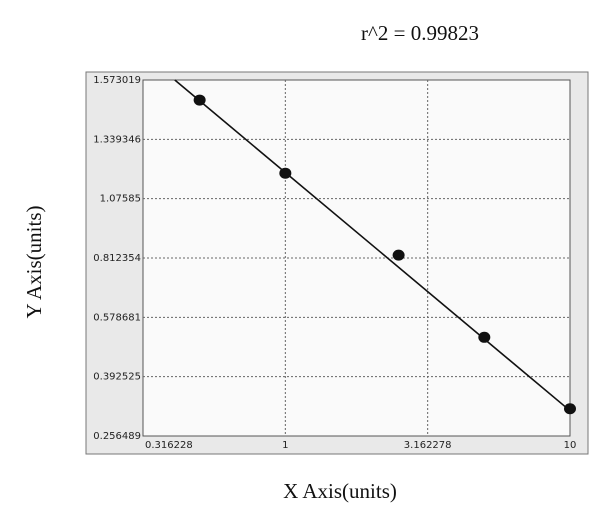  I want to click on y-tick-label: 1.339346, so click(117, 139).